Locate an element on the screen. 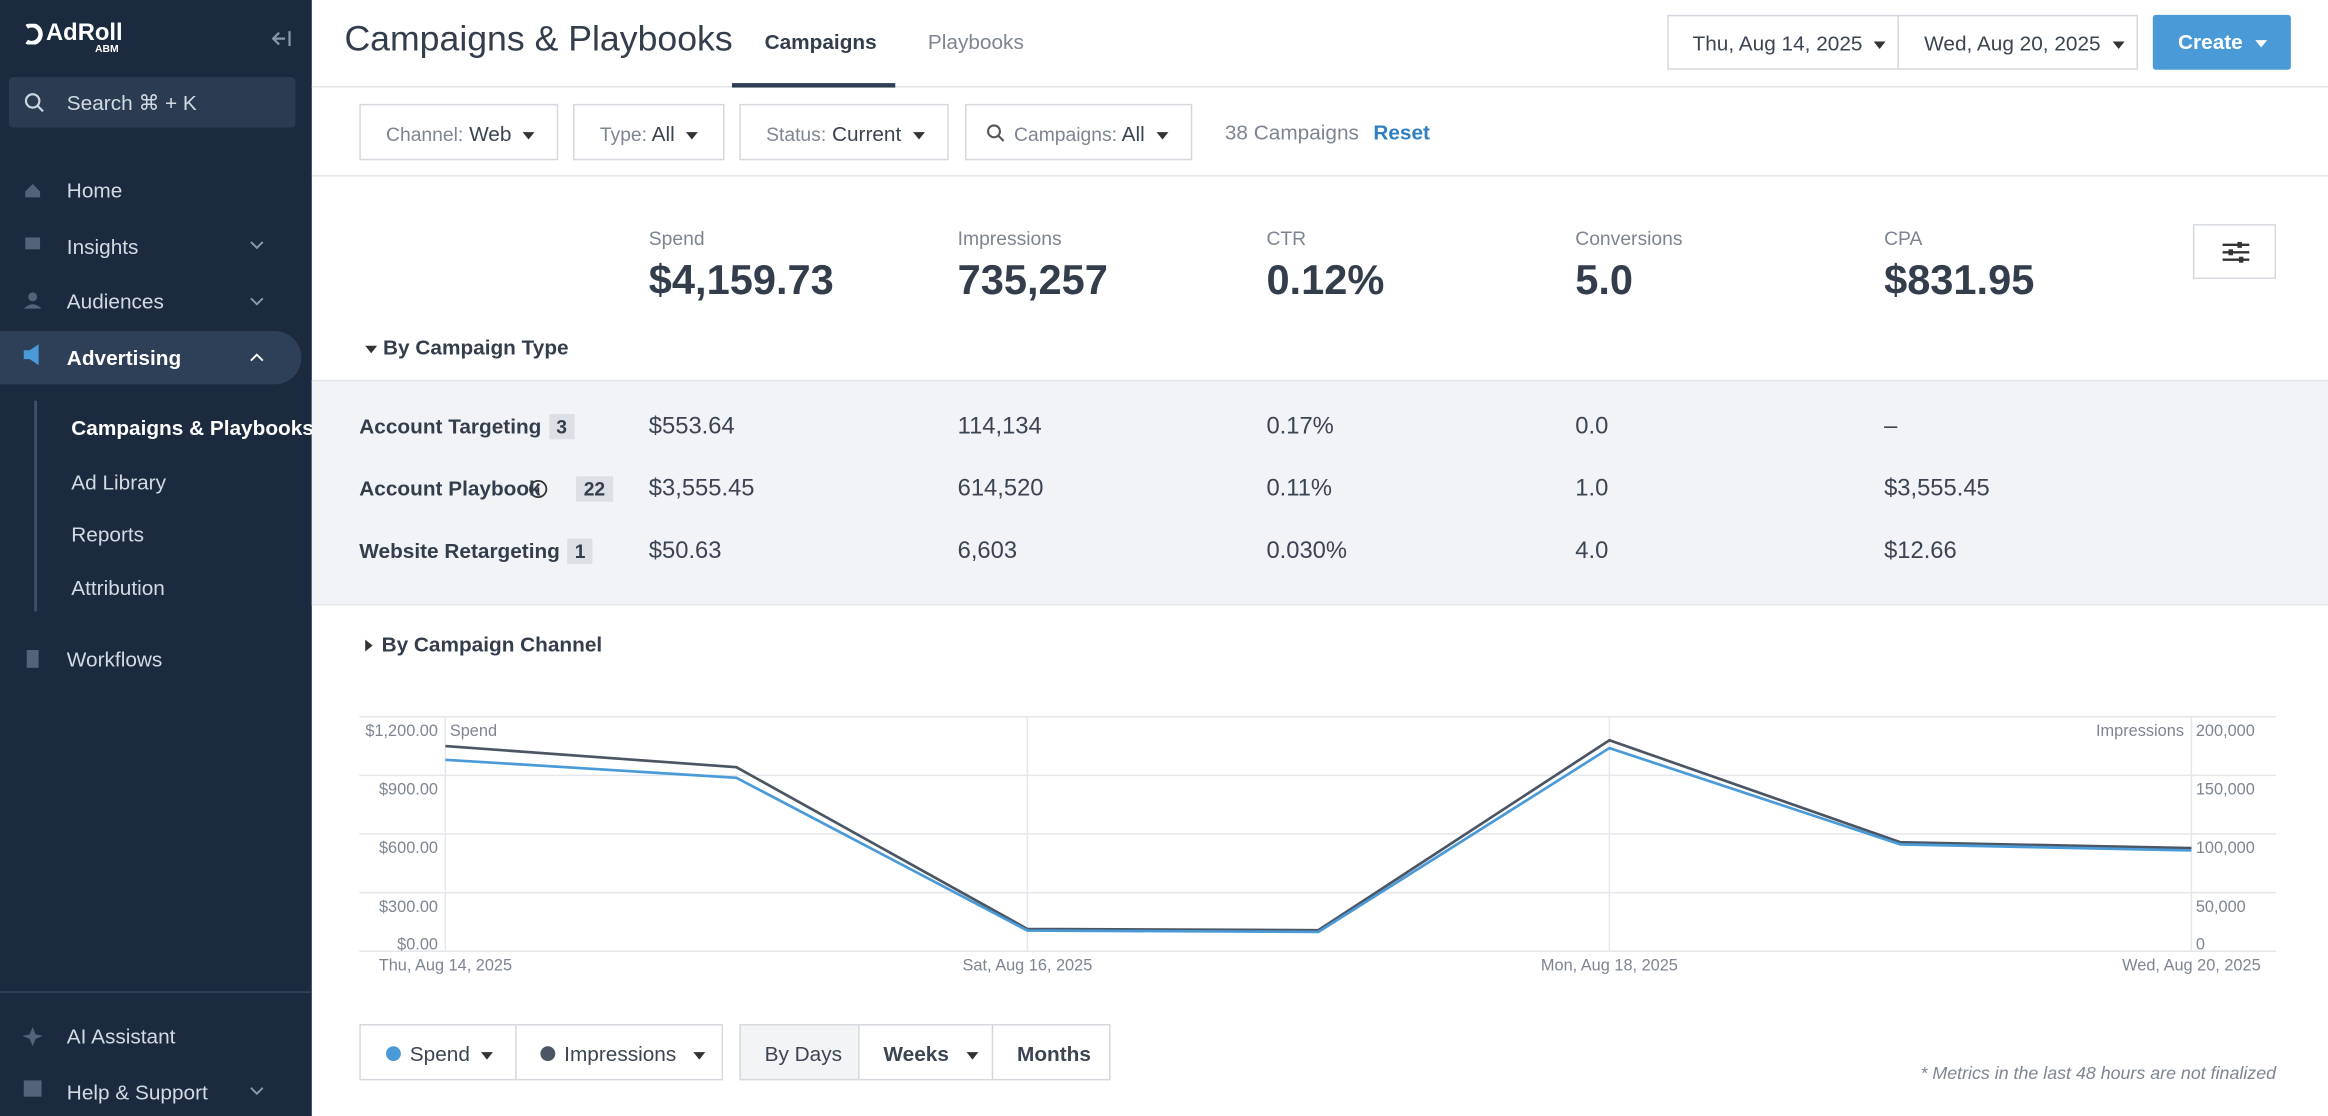 Image resolution: width=2328 pixels, height=1116 pixels. x-tick-label: Mon, Aug 18, 2025 is located at coordinates (1609, 965).